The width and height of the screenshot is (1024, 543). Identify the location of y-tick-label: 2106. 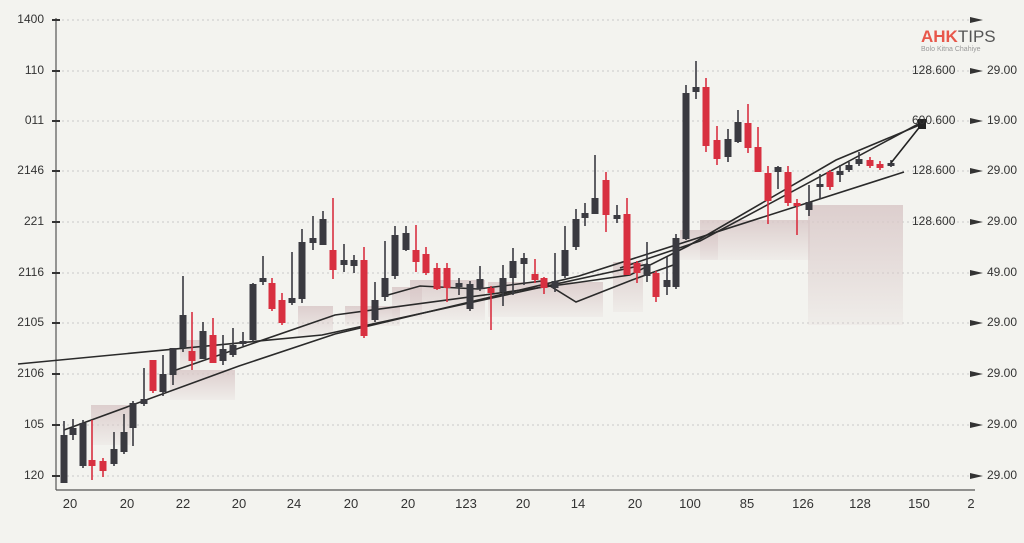
(30, 373).